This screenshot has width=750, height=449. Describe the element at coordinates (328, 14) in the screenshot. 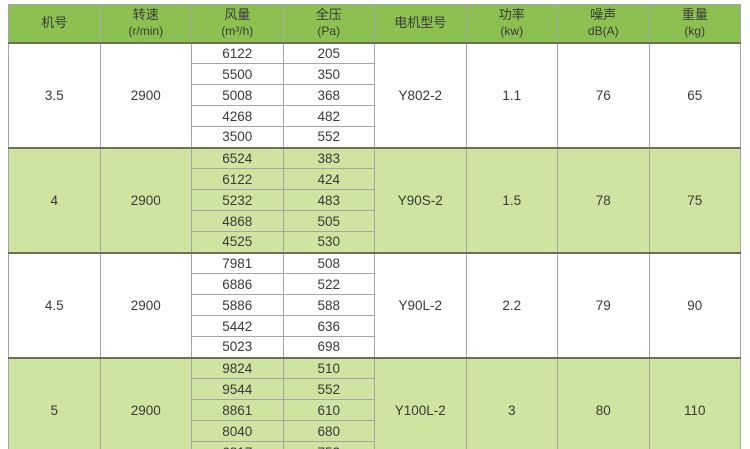

I see `column-title: 全压` at that location.